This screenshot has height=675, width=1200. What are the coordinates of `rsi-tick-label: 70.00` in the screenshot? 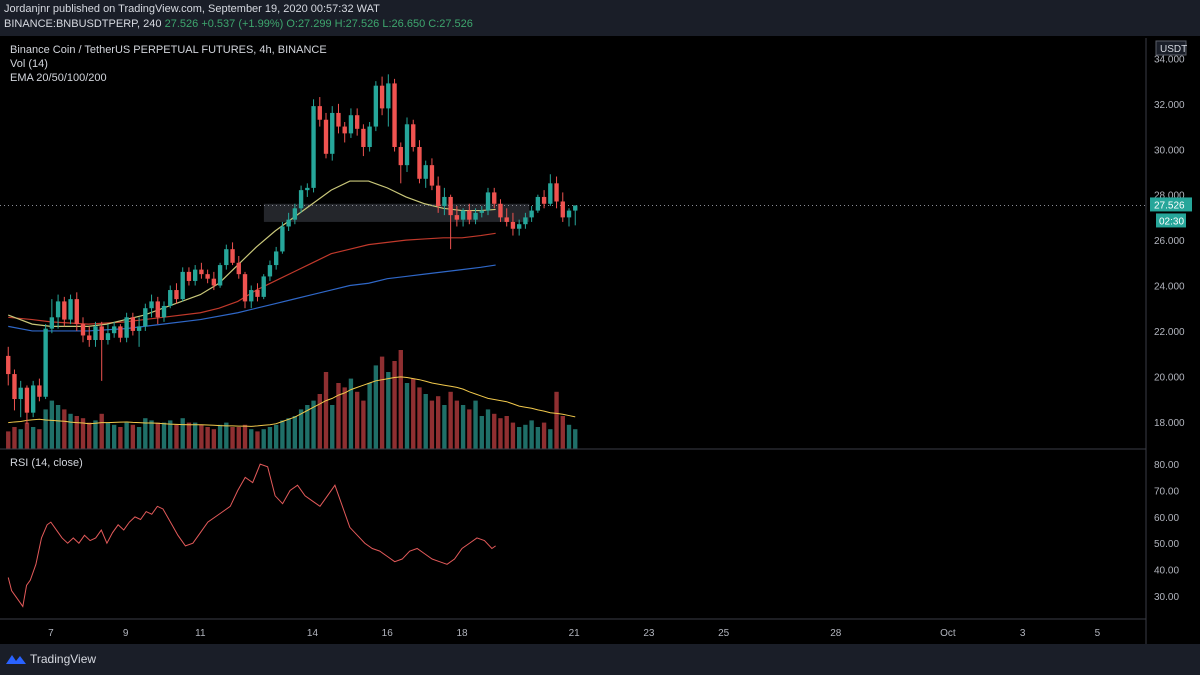 It's located at (1166, 492).